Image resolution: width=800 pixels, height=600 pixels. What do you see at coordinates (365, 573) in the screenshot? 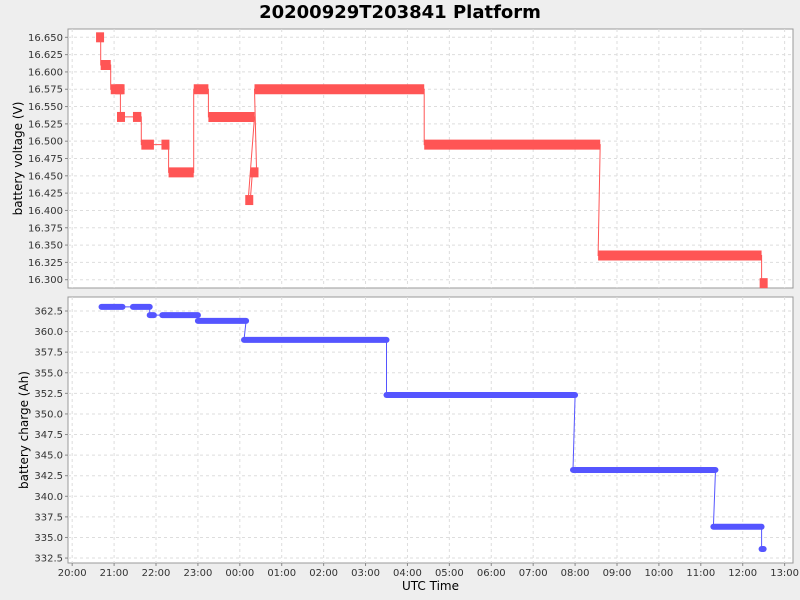
I see `x-tick-label: 03:00` at bounding box center [365, 573].